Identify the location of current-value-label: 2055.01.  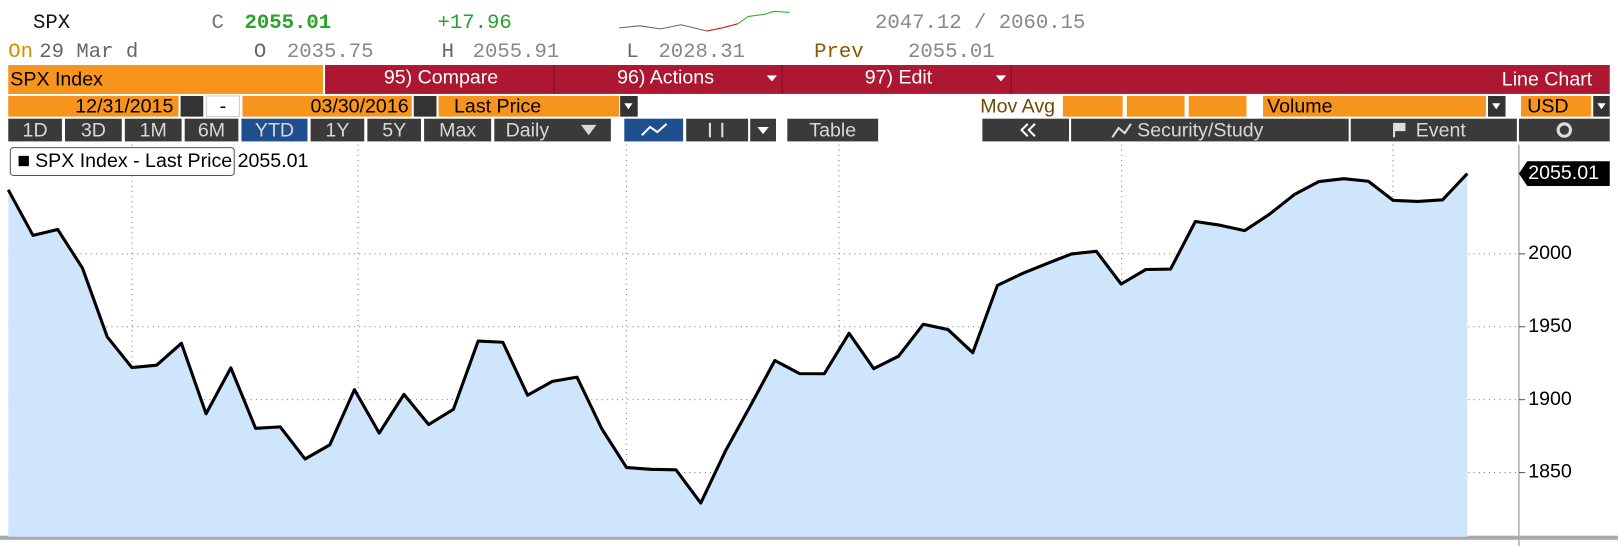
(1563, 173).